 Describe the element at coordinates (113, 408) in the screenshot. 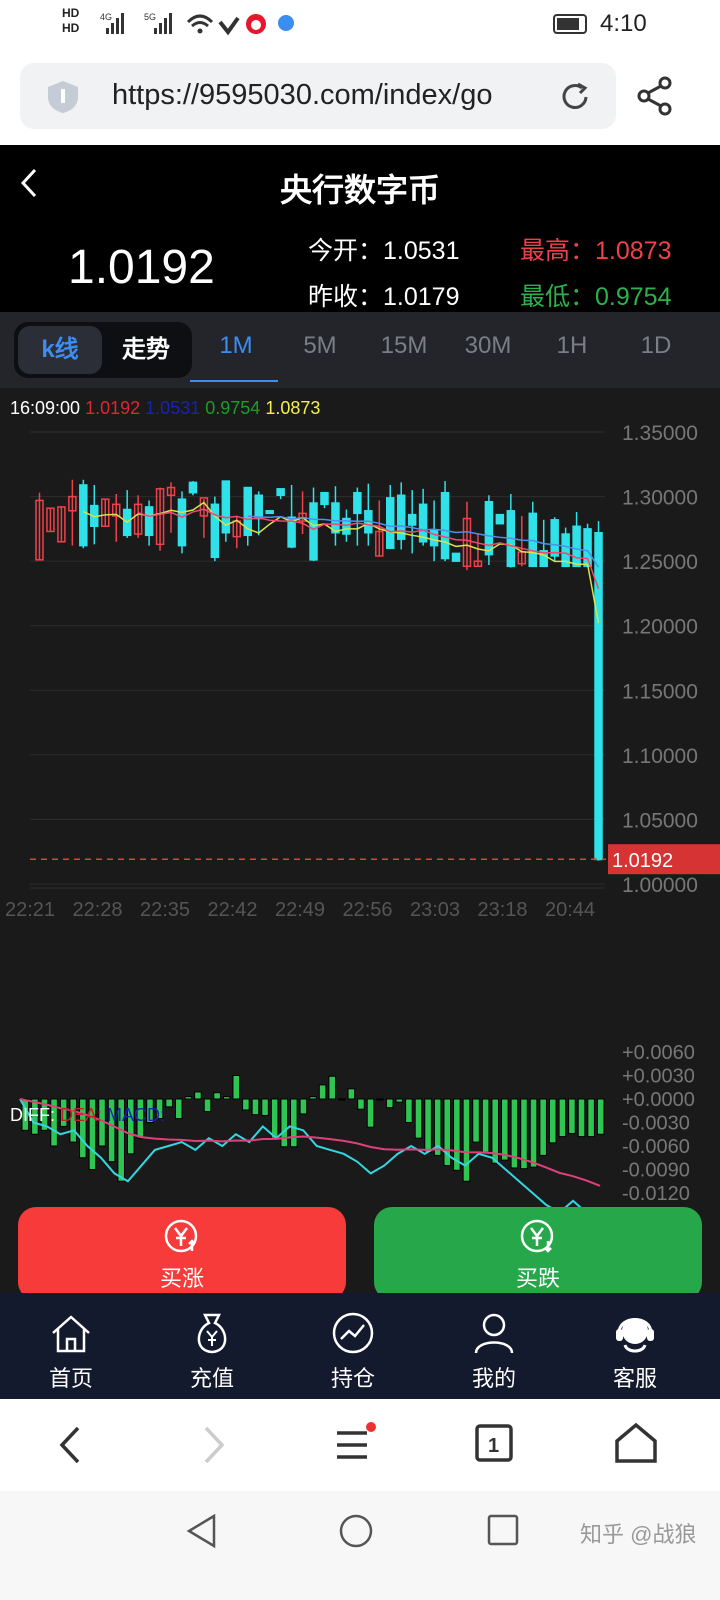

I see `legend-value: 1.0192` at that location.